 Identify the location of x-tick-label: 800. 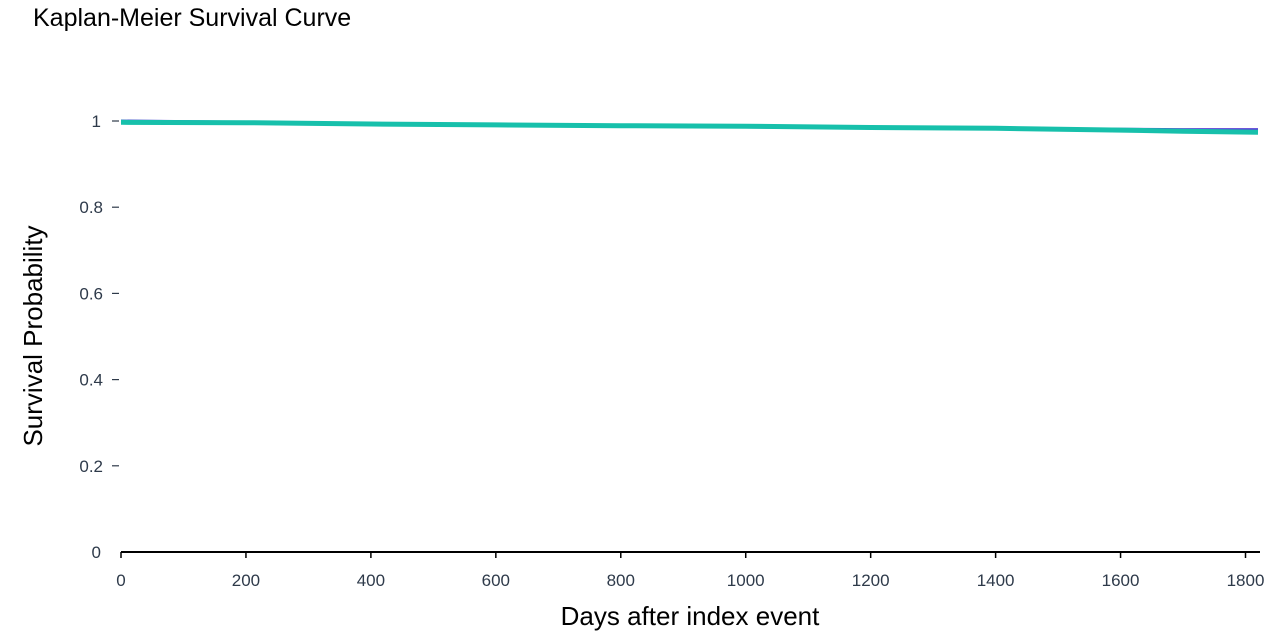
(621, 580).